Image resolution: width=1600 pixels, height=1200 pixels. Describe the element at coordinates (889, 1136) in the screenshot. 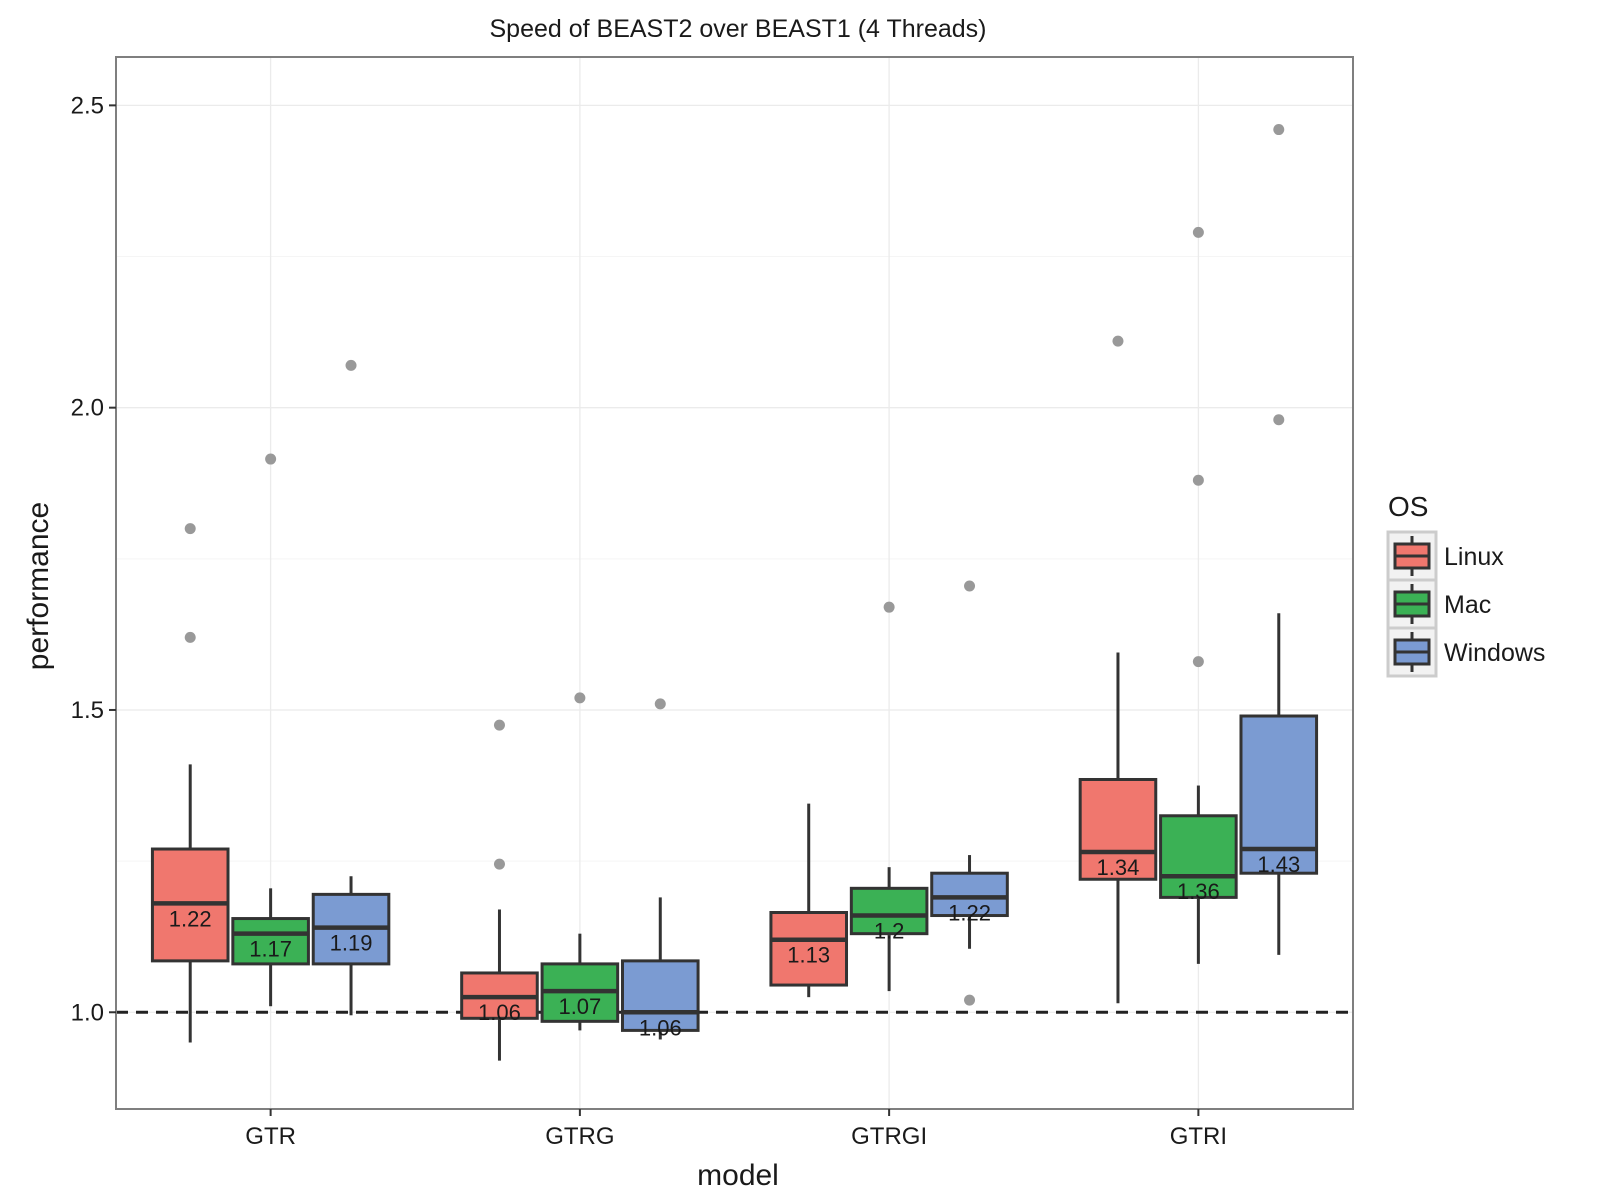

I see `x-tick-label: GTRGI` at that location.